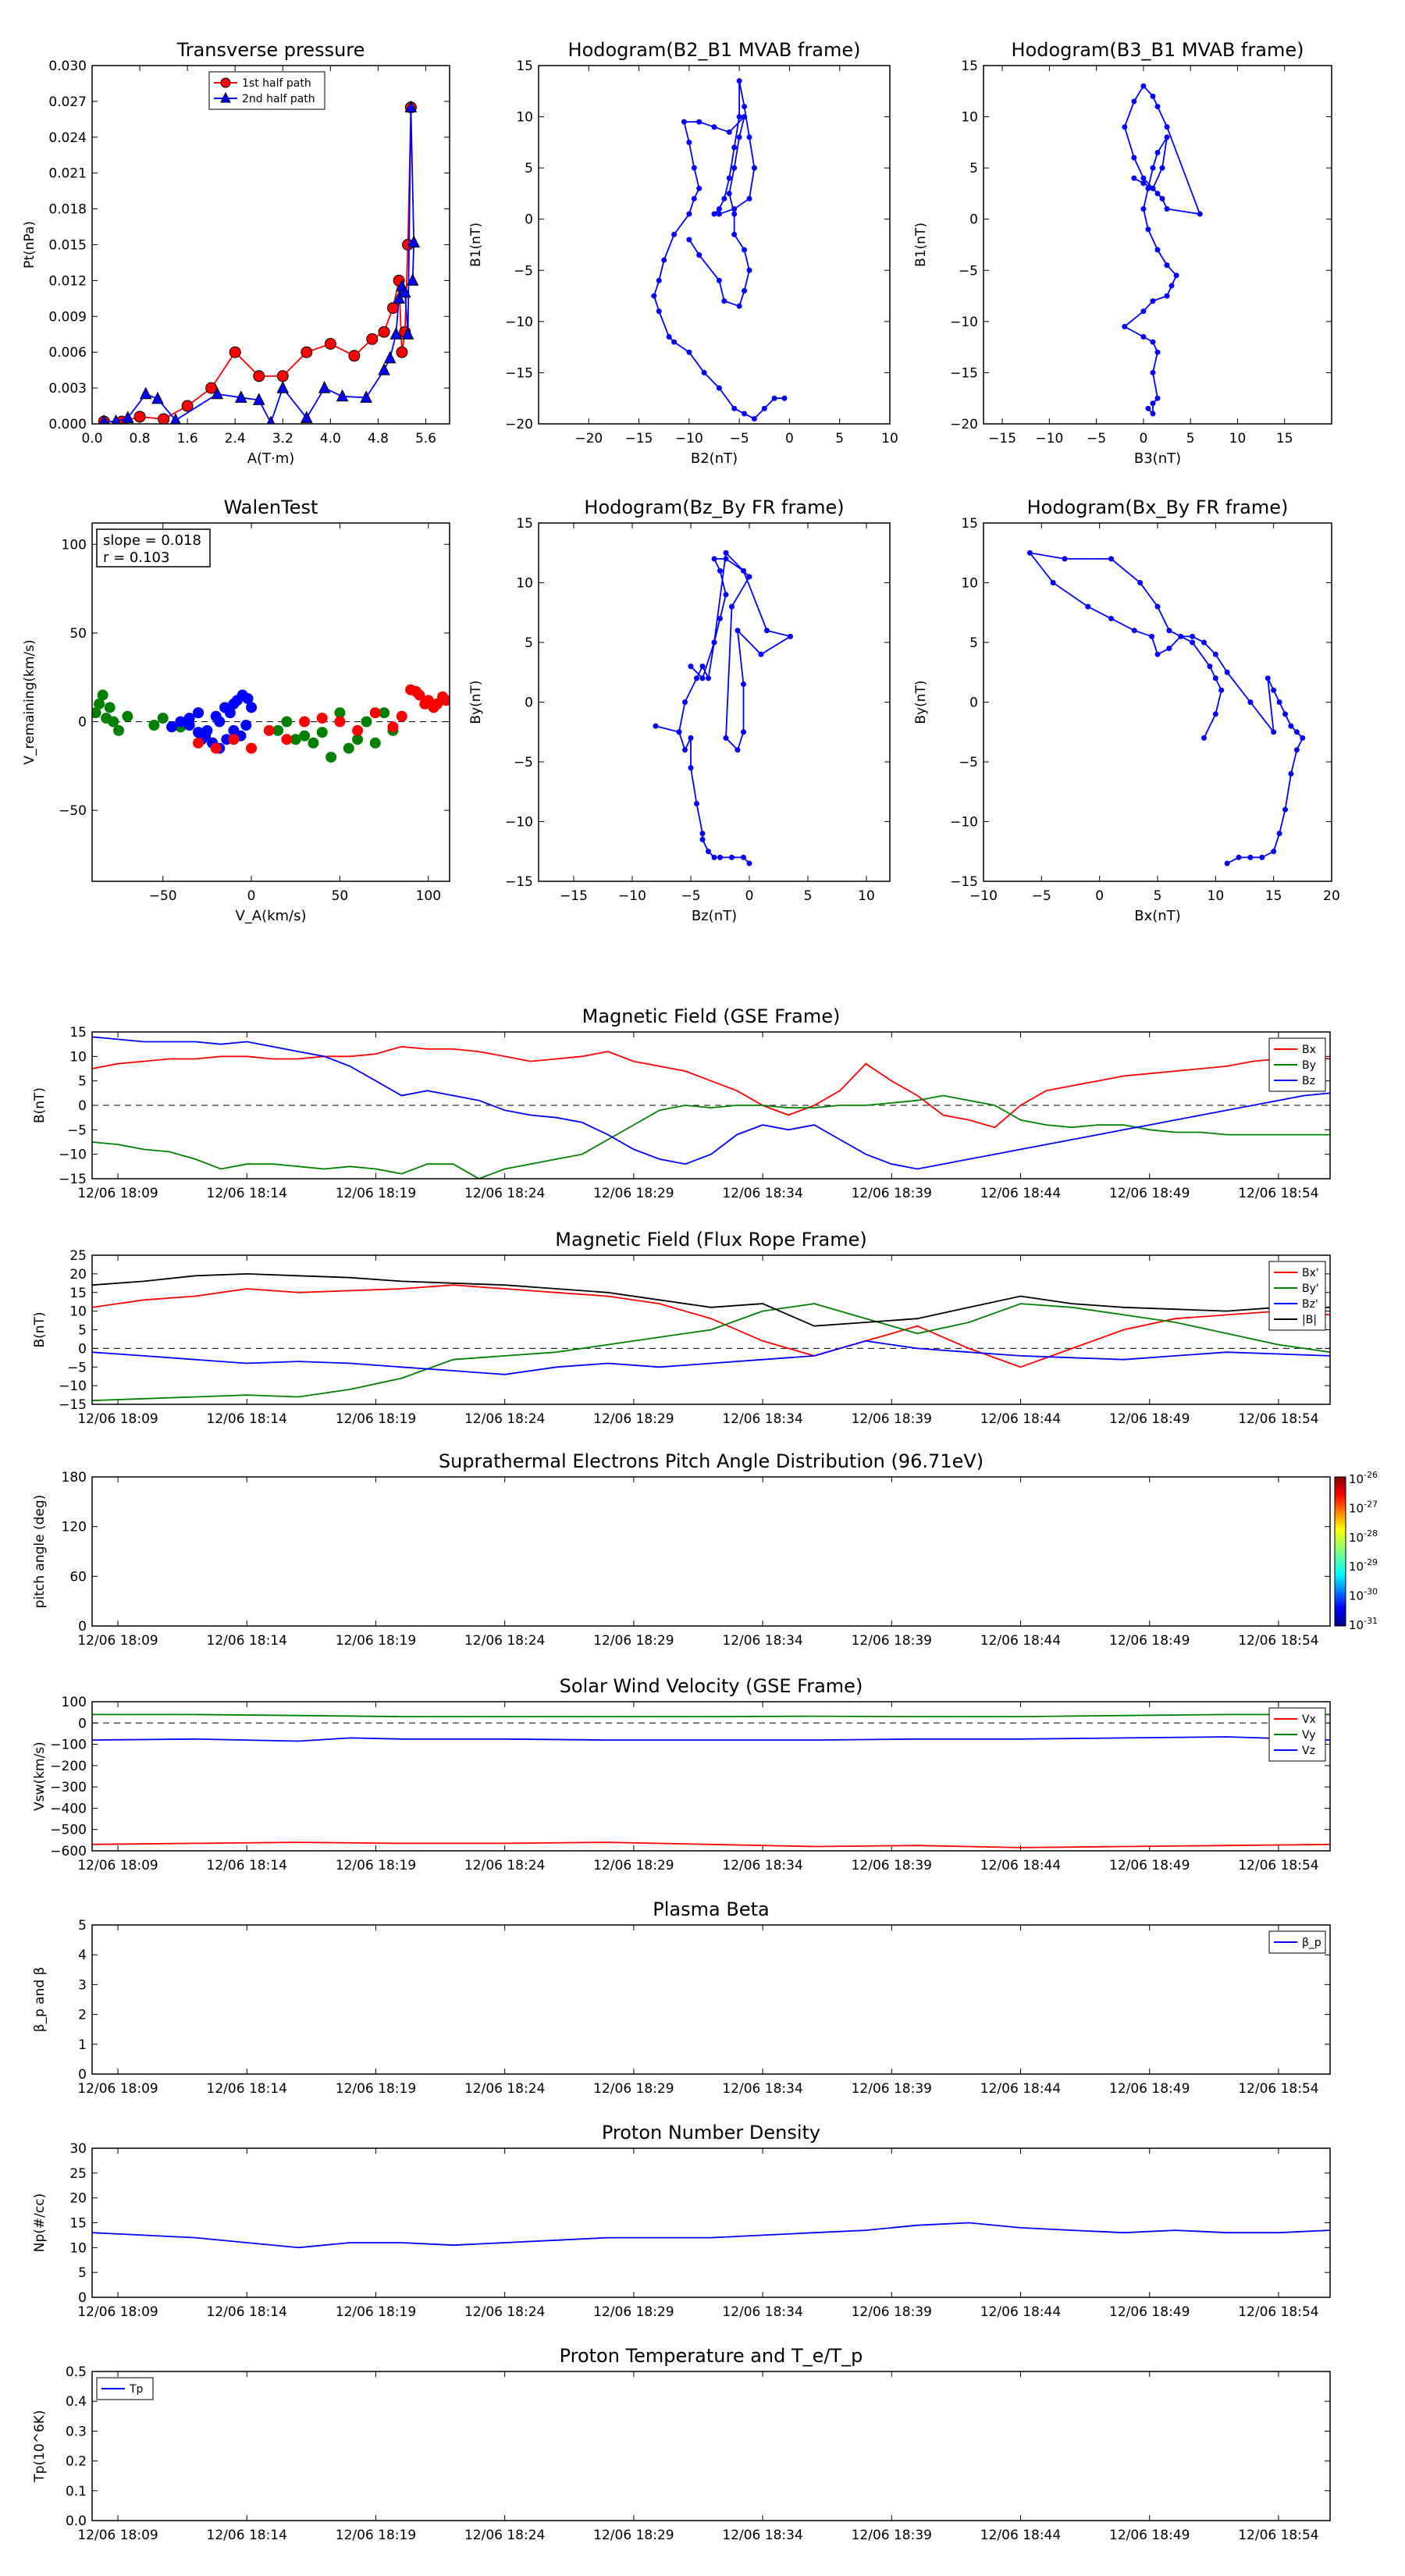 This screenshot has width=1405, height=2576. I want to click on y-tick-label: 0.006, so click(68, 353).